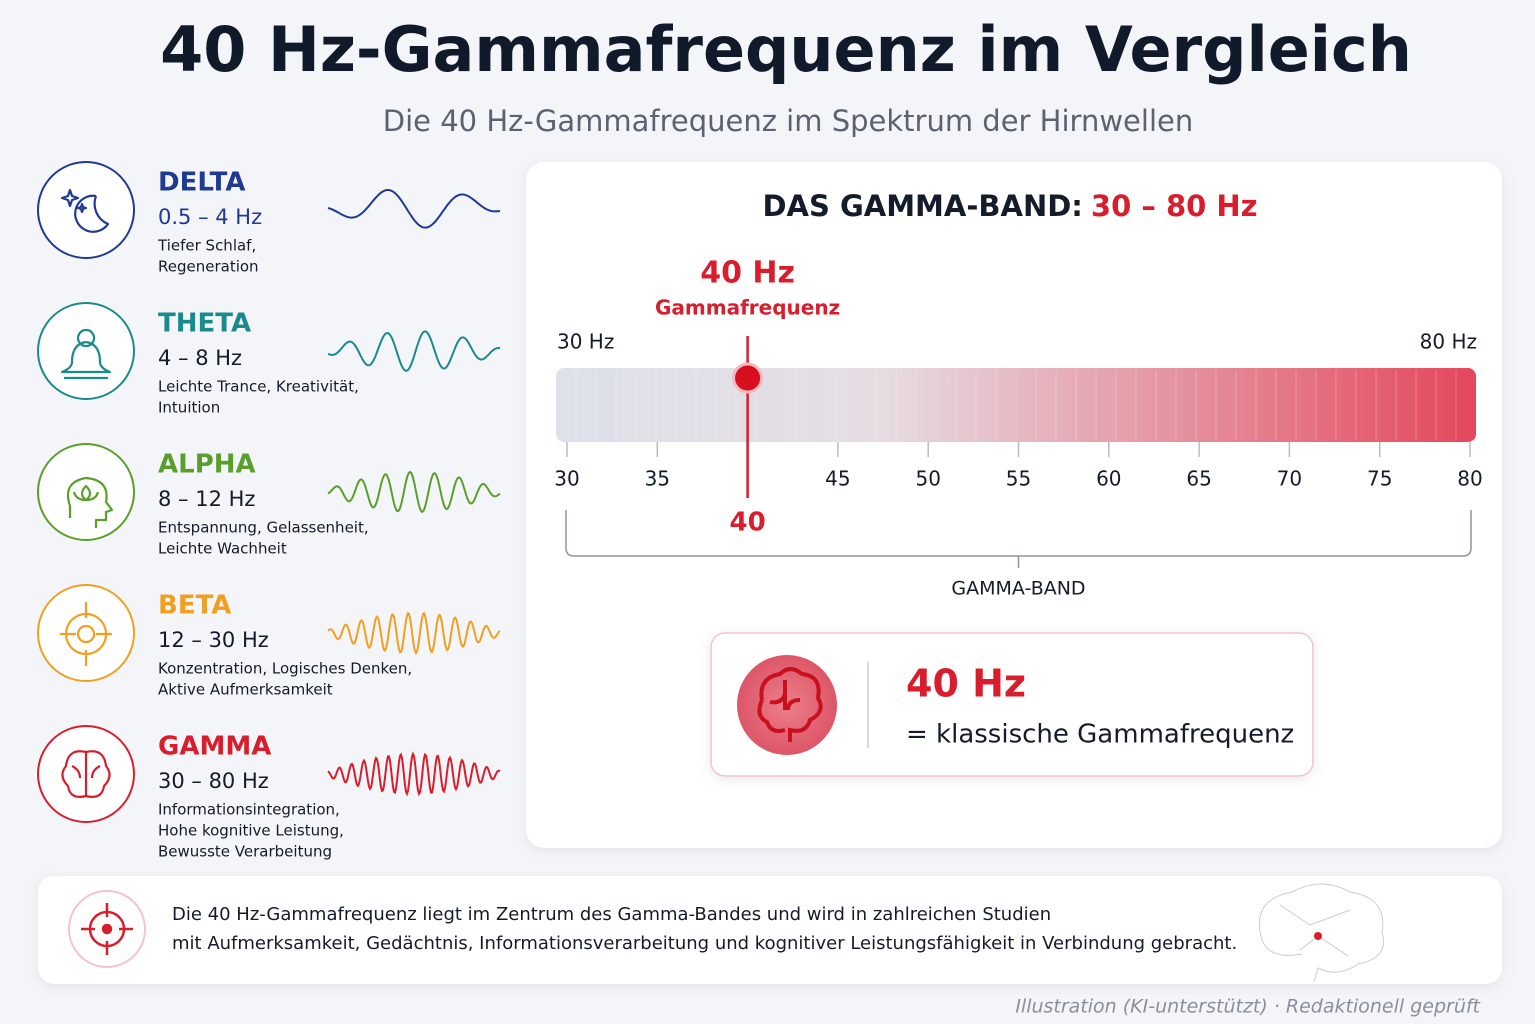 This screenshot has height=1024, width=1535. I want to click on wave-name: DELTA, so click(201, 183).